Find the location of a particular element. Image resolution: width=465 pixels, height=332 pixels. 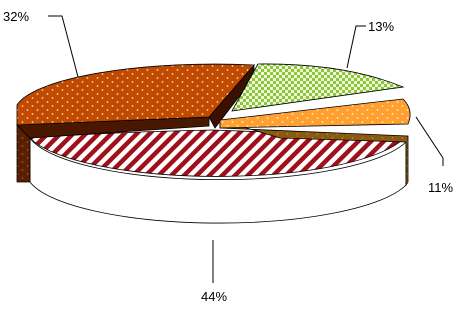

slice-11-top is located at coordinates (315, 113).